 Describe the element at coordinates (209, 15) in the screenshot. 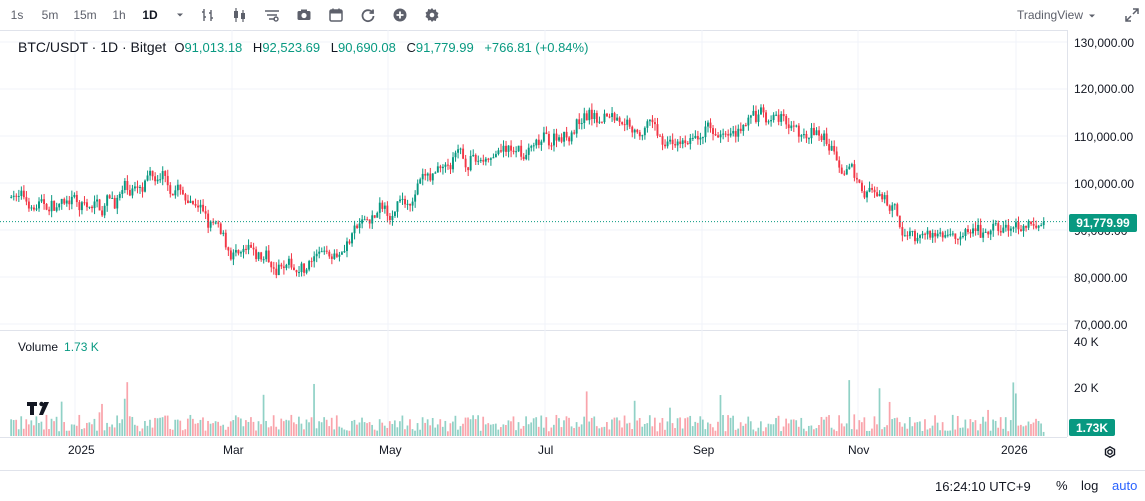

I see `bar-style-icon` at that location.